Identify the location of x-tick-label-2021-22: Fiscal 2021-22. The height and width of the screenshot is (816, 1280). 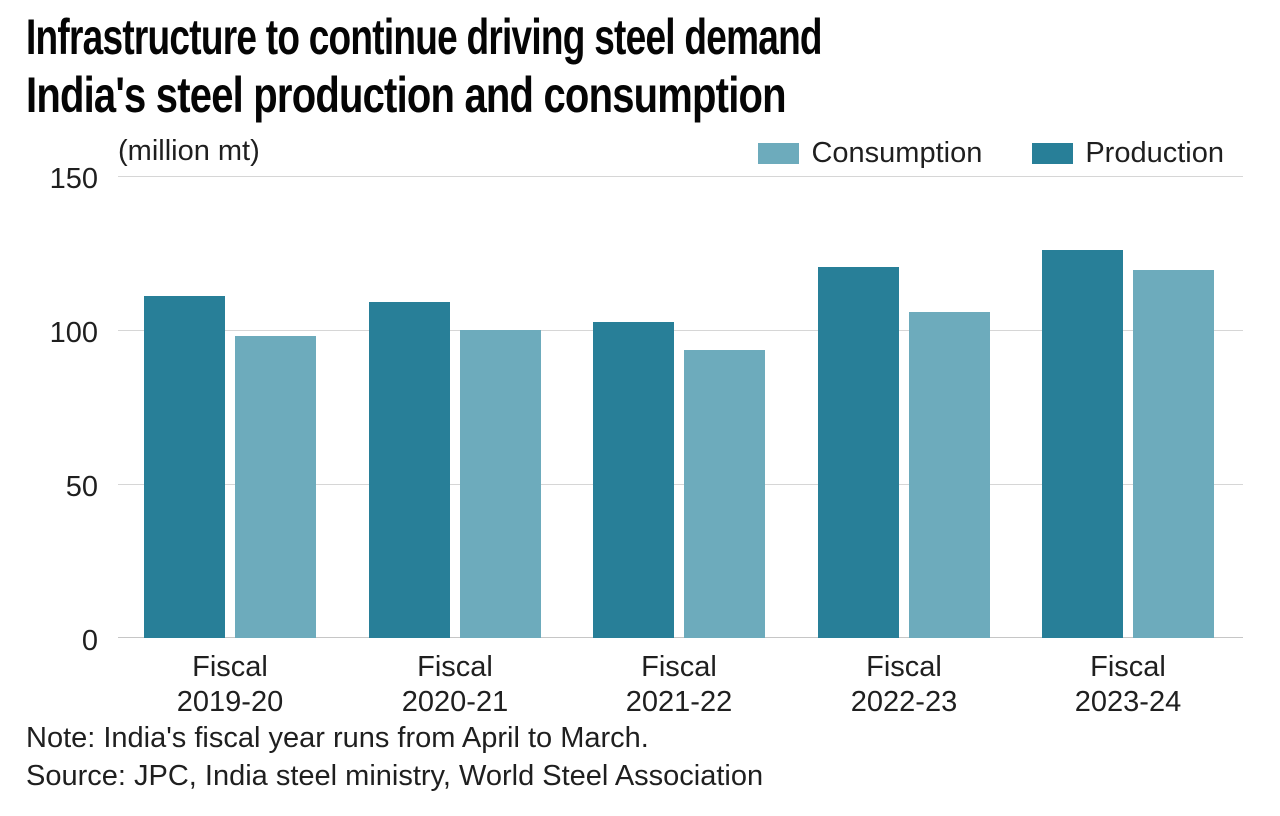
(679, 684).